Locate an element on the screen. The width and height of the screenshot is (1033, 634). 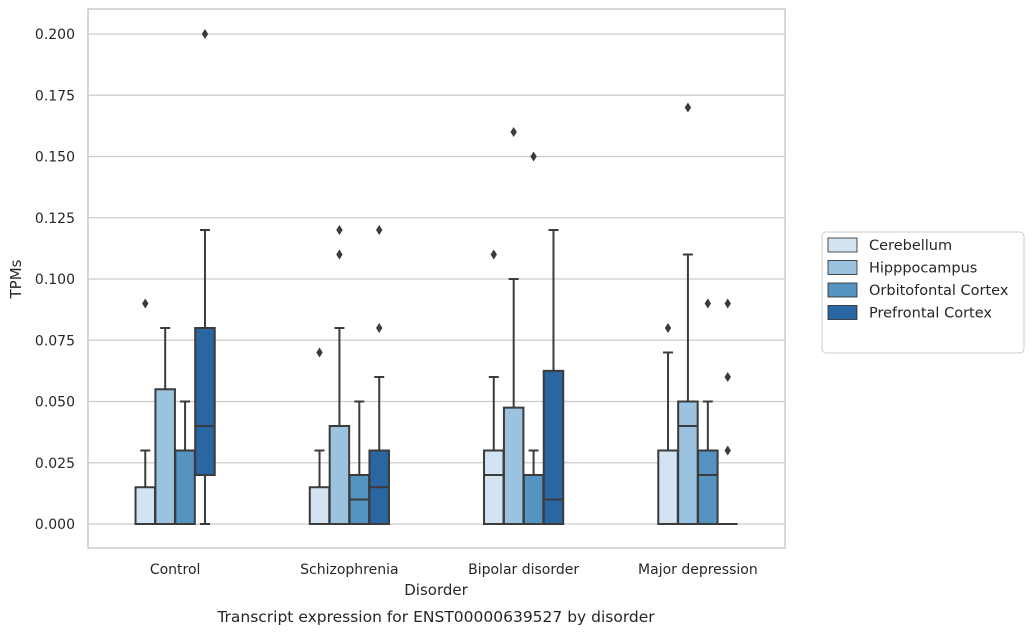
box-control-hipppocampus is located at coordinates (165, 426).